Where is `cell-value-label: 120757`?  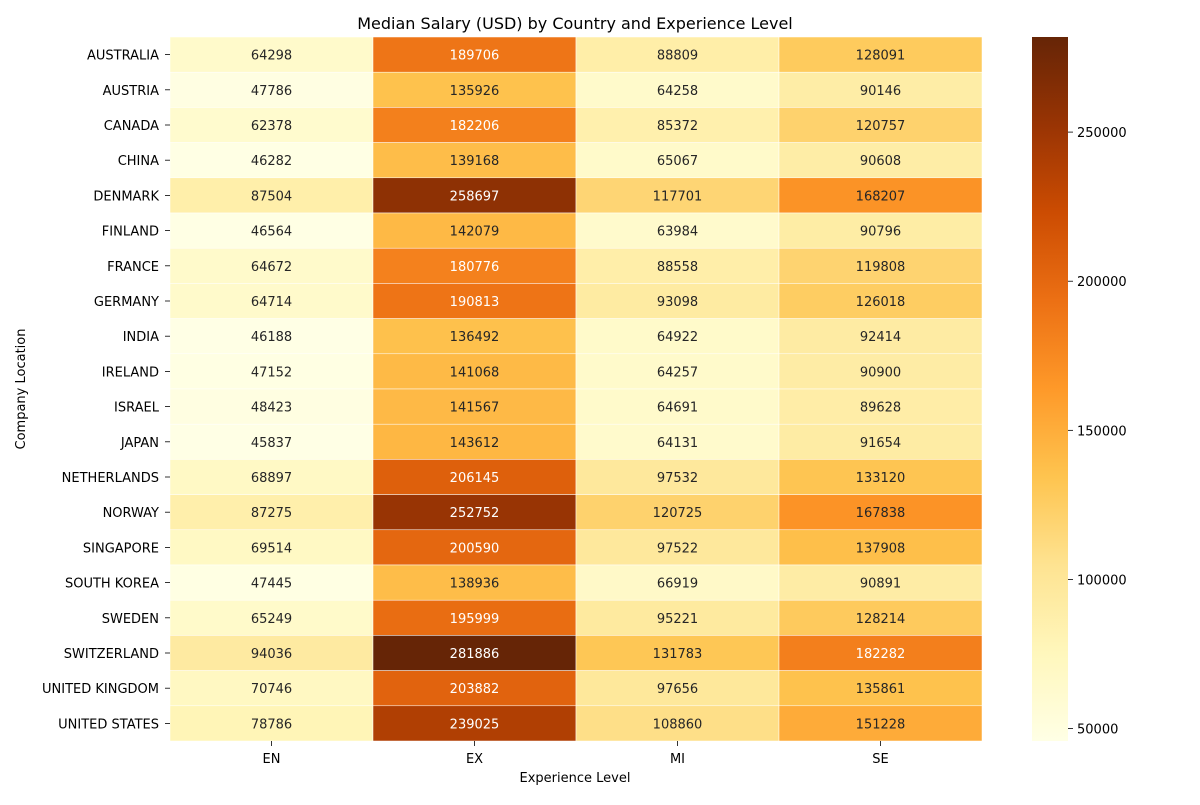
cell-value-label: 120757 is located at coordinates (881, 126).